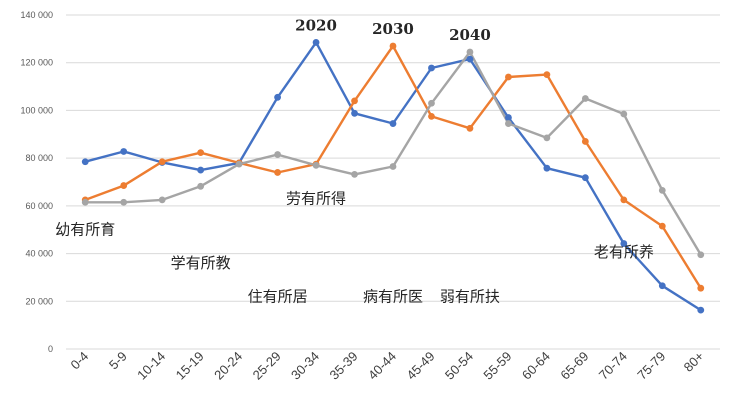 The height and width of the screenshot is (417, 735). What do you see at coordinates (305, 366) in the screenshot?
I see `x-tick-label: 30-34` at bounding box center [305, 366].